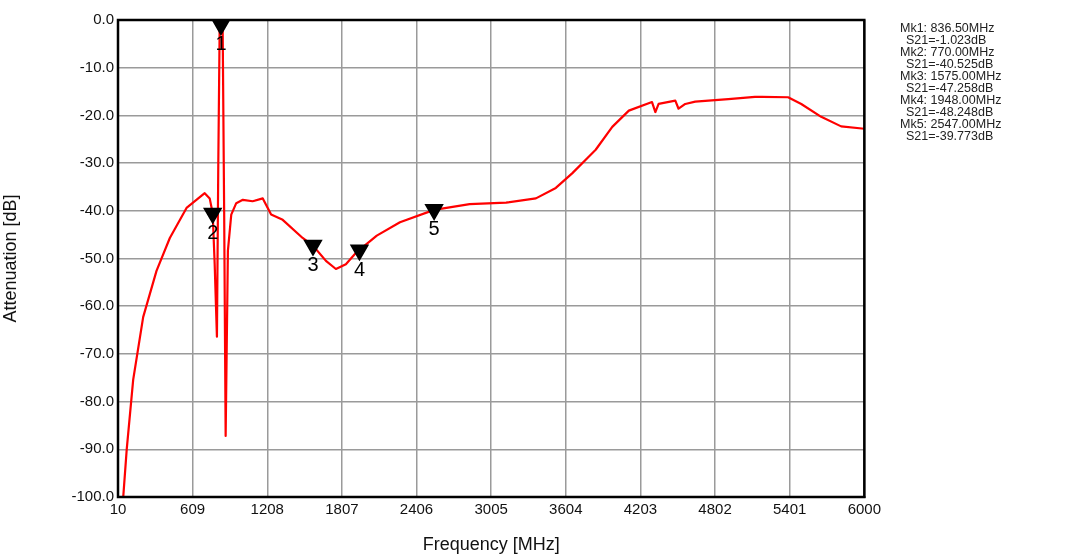 Image resolution: width=1087 pixels, height=556 pixels. What do you see at coordinates (950, 64) in the screenshot?
I see `text: S21=-40.525dB` at bounding box center [950, 64].